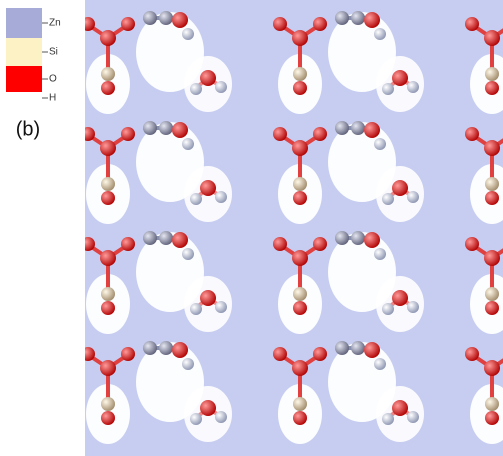 This screenshot has width=503, height=456. What do you see at coordinates (33, 56) in the screenshot?
I see `legend: Zn Si OH` at bounding box center [33, 56].